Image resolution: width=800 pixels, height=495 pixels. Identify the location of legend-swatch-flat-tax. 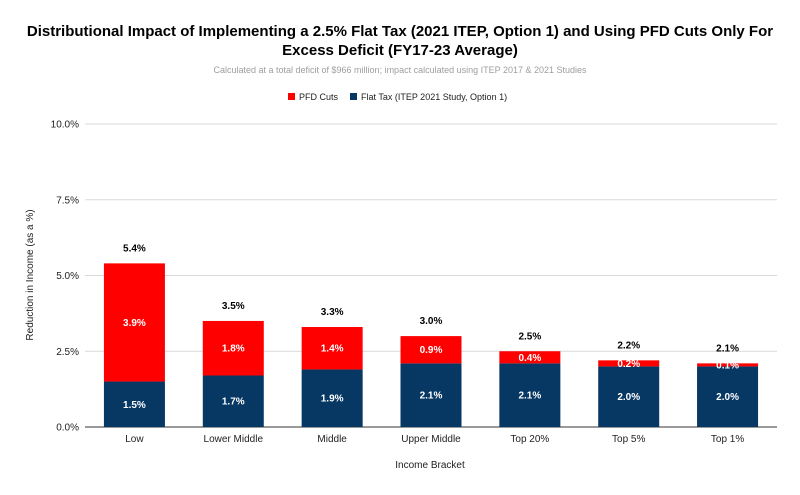
(353, 96).